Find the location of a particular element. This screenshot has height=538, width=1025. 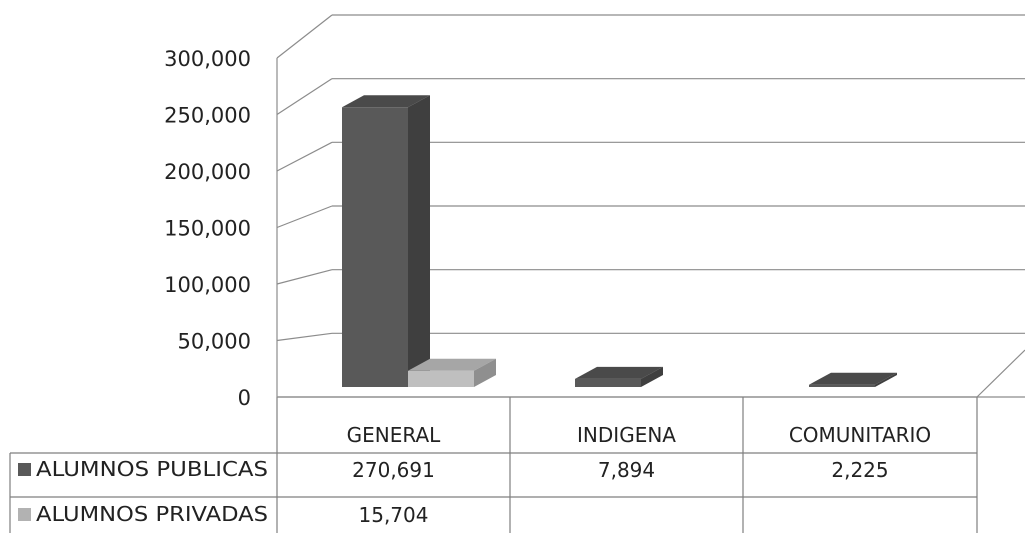

bar-general-publicas is located at coordinates (386, 241).